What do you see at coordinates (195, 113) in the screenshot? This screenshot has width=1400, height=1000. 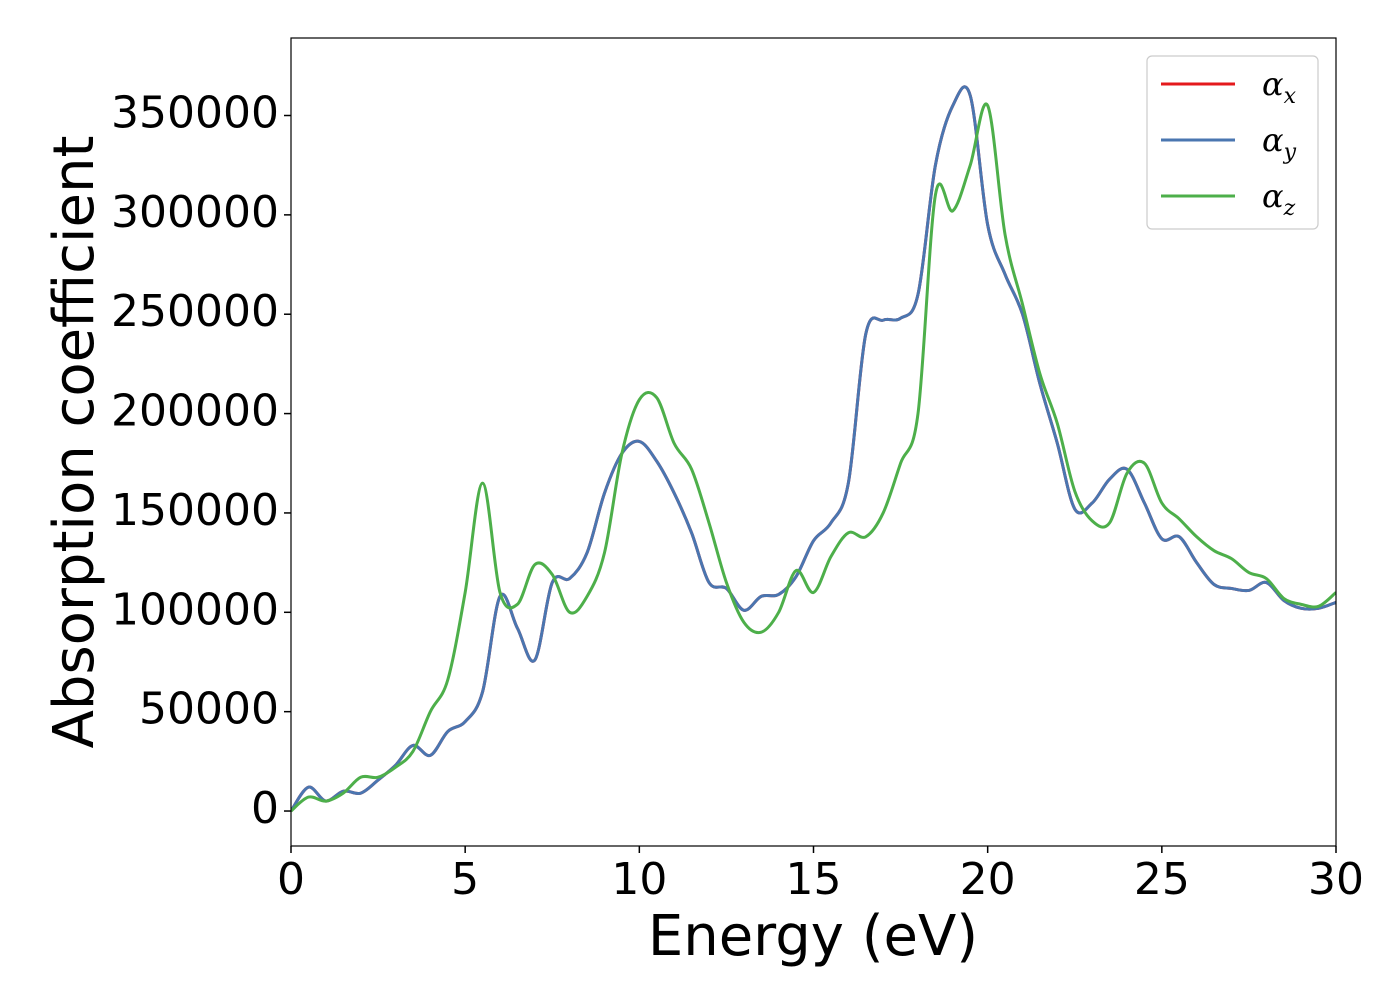 I see `y-tick-label: 350000` at bounding box center [195, 113].